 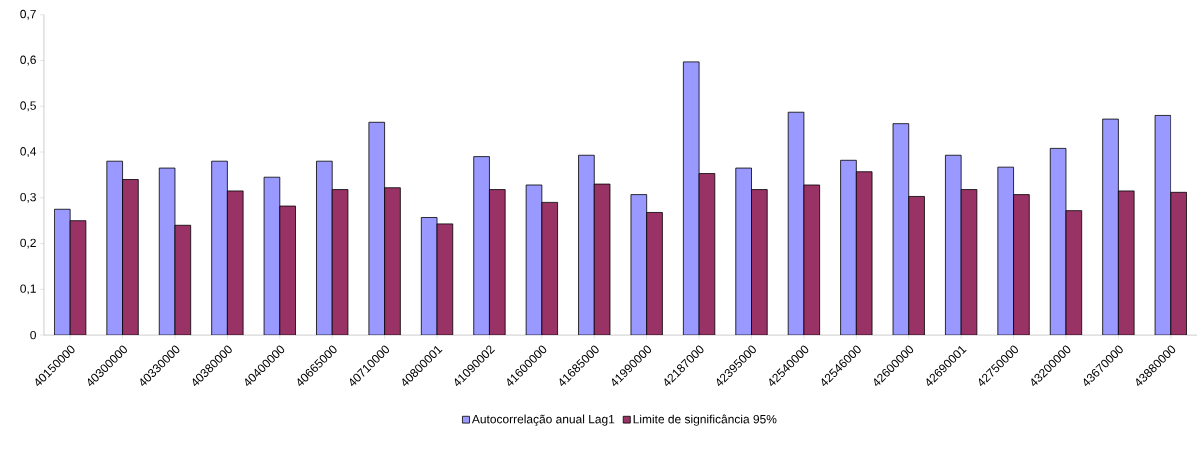 I want to click on y-tick-label: 0, so click(x=33, y=335).